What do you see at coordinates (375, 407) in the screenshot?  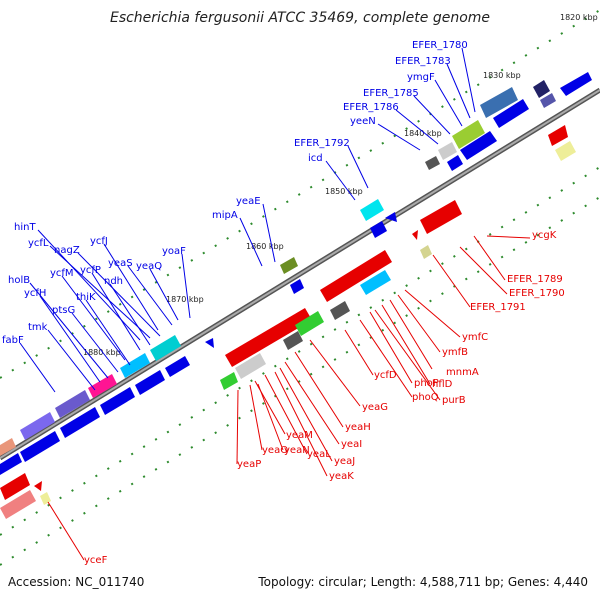 I see `gene-label: yeaG` at bounding box center [375, 407].